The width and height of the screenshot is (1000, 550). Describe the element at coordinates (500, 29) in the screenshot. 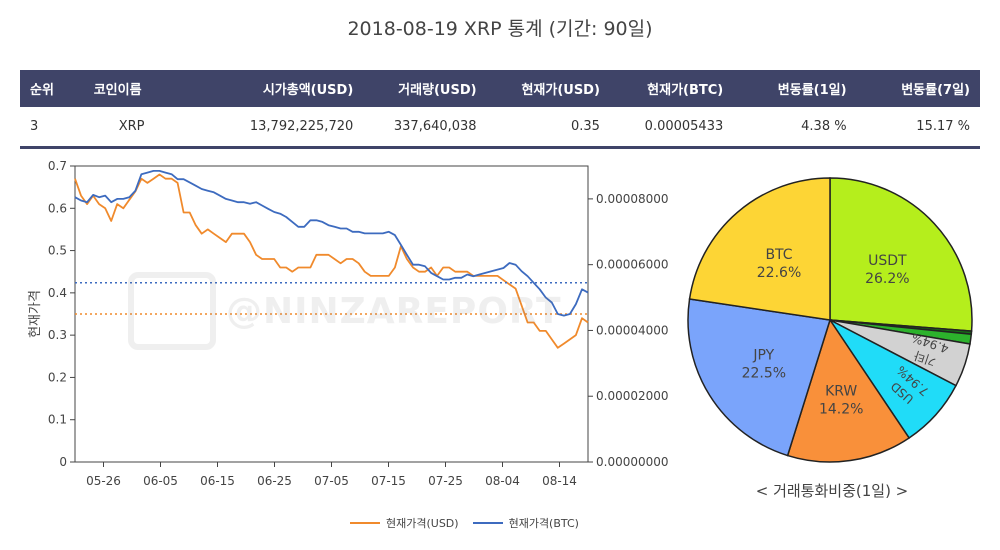

I see `page-title: 2018-08-19 XRP 통계 (기간: 90일)` at that location.